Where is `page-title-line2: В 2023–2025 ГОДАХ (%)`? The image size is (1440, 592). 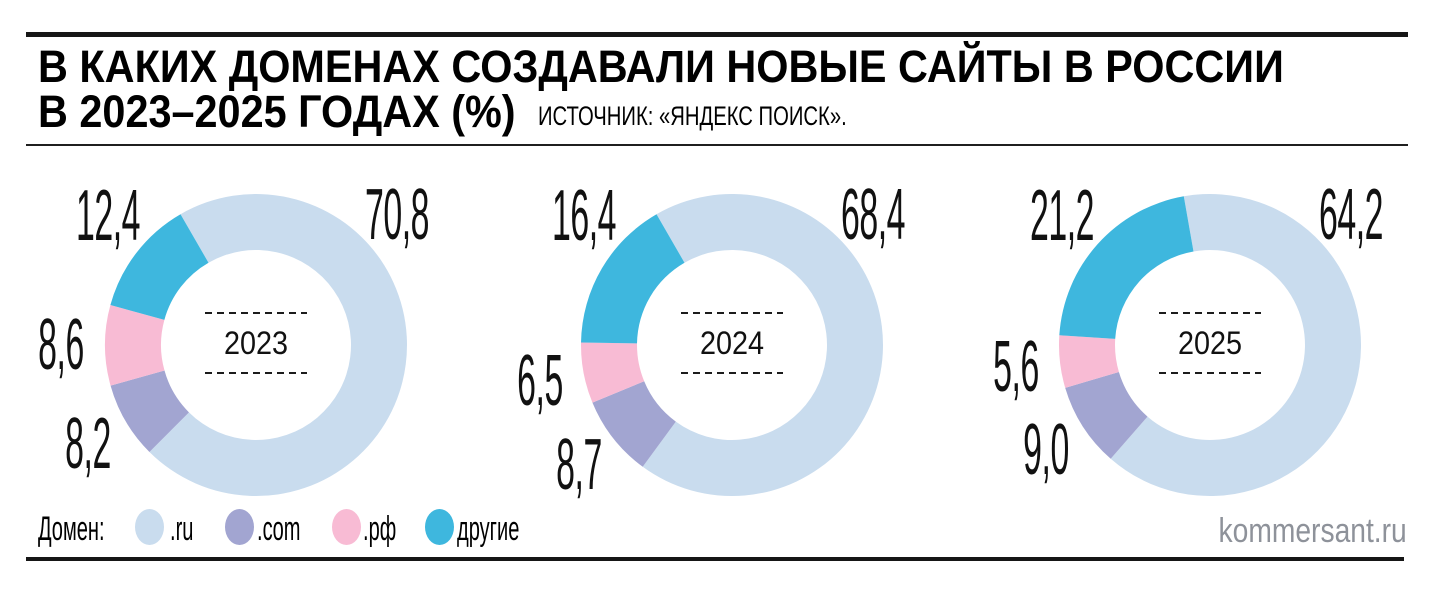
page-title-line2: В 2023–2025 ГОДАХ (%) is located at coordinates (277, 111).